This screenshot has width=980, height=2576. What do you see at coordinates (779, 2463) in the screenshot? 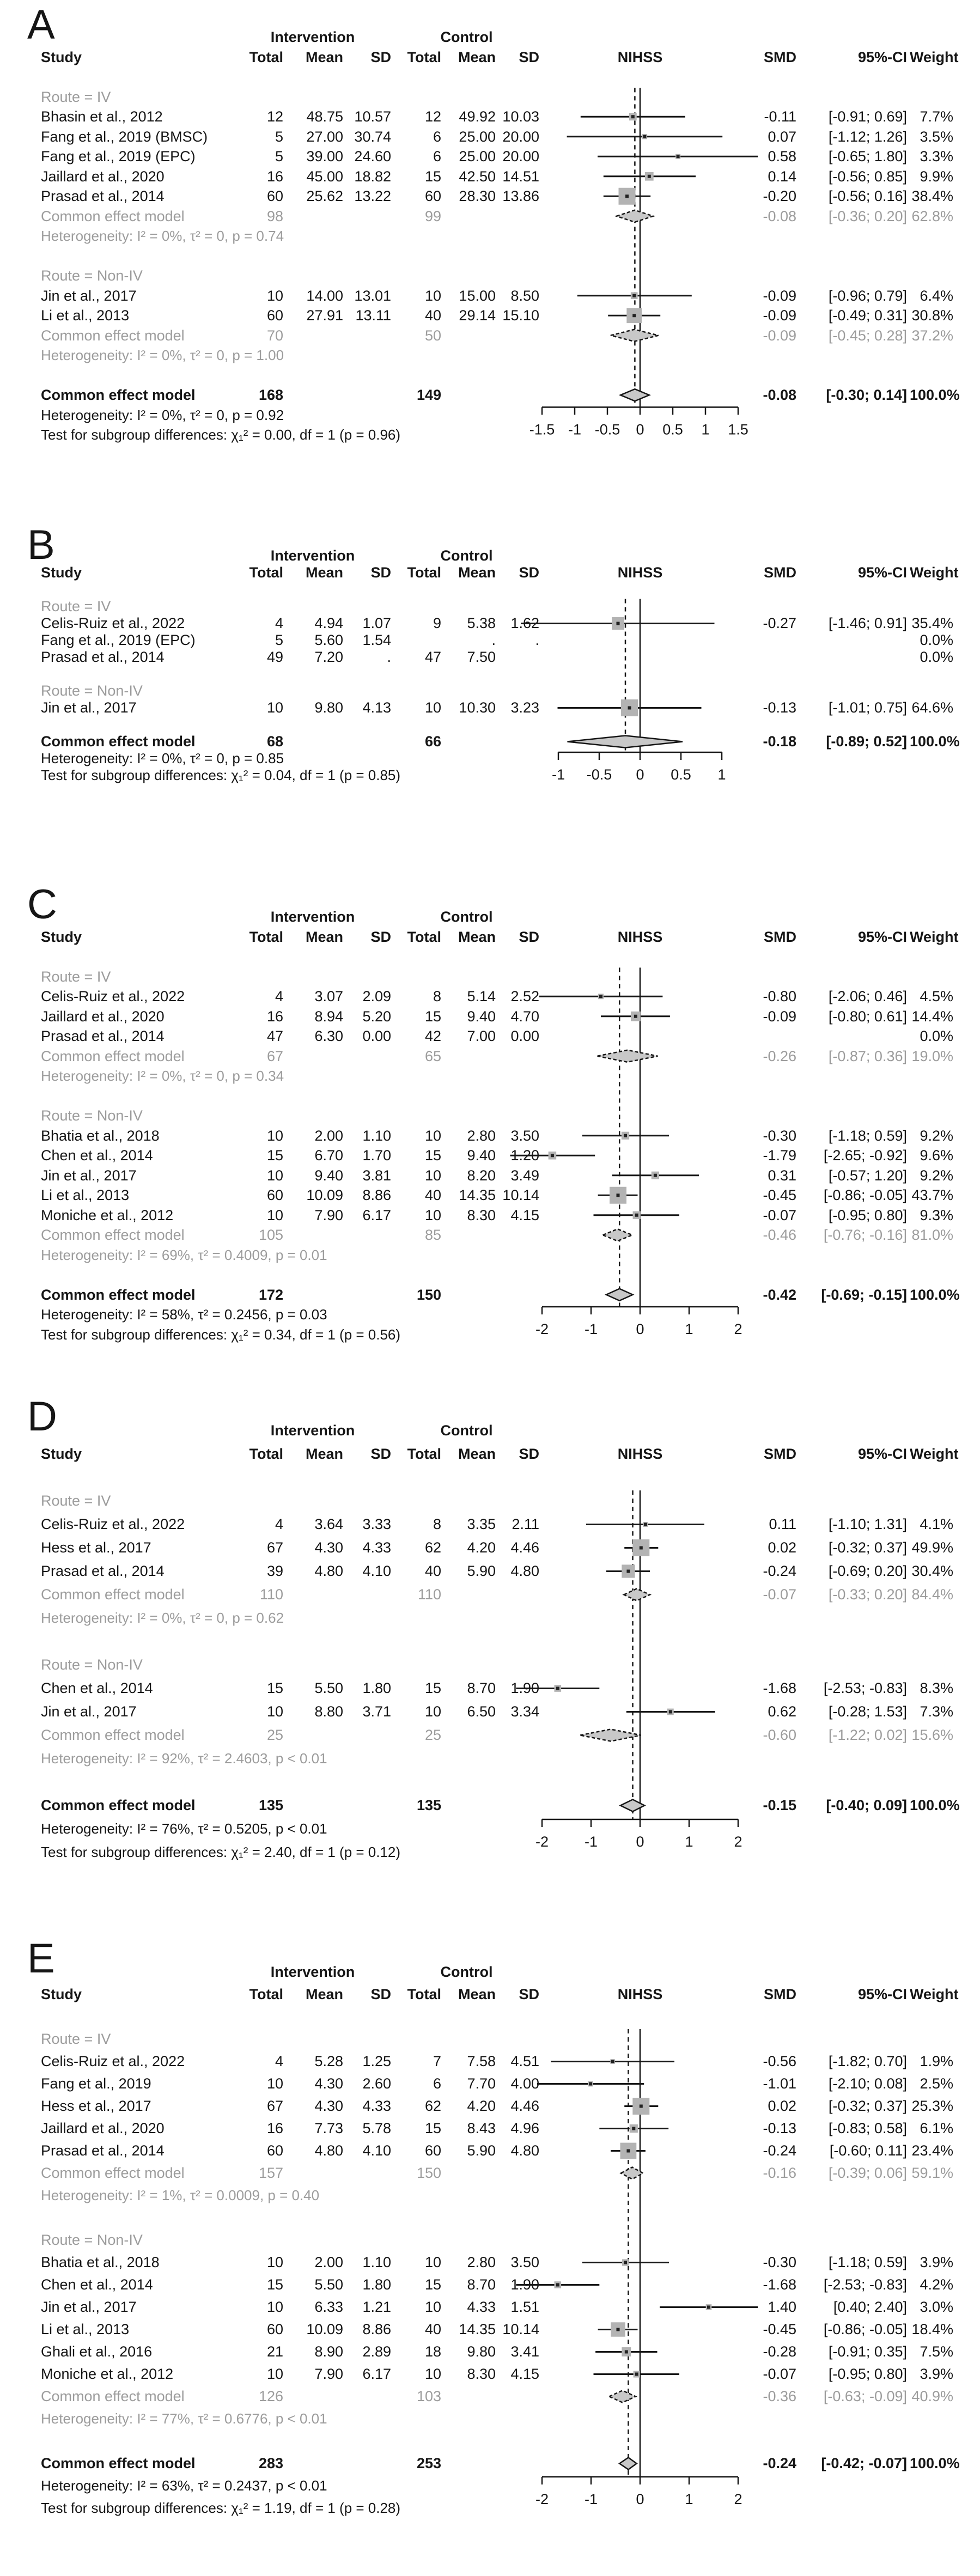
I see `pooled-smd-value: -0.24` at bounding box center [779, 2463].